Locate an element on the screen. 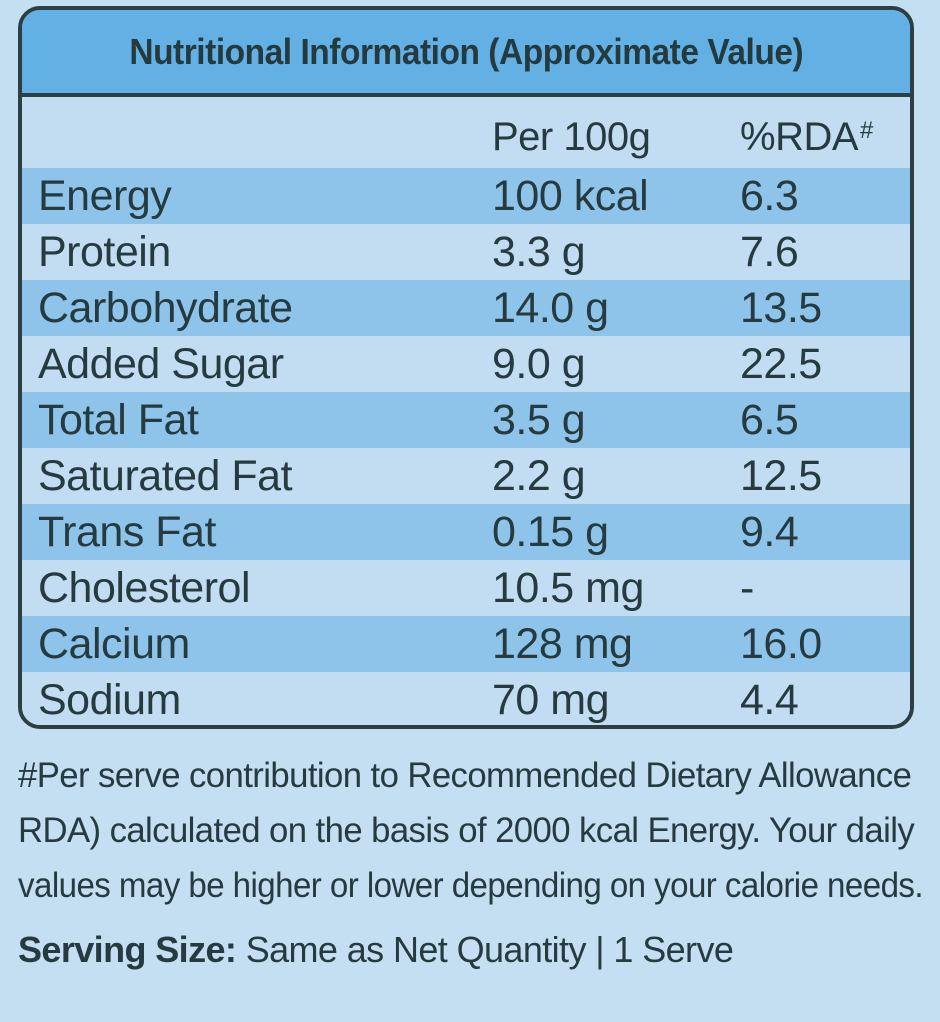  nutrient-rda: 12.5 is located at coordinates (781, 476).